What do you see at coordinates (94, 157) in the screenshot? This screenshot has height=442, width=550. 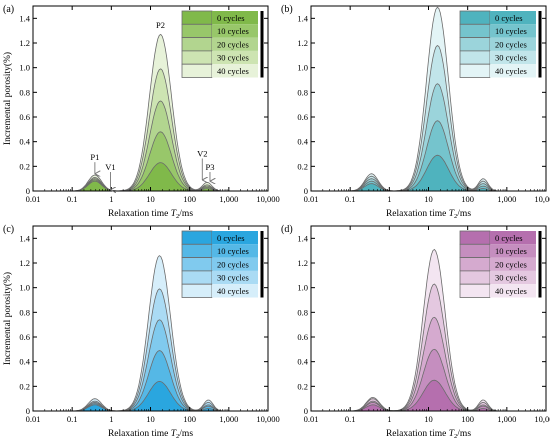 I see `annotation-P1: P1` at bounding box center [94, 157].